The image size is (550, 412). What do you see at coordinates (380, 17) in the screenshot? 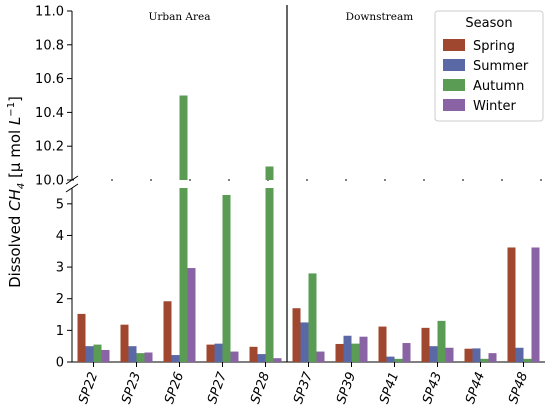
I see `region-label-downstream: Downstream` at bounding box center [380, 17].